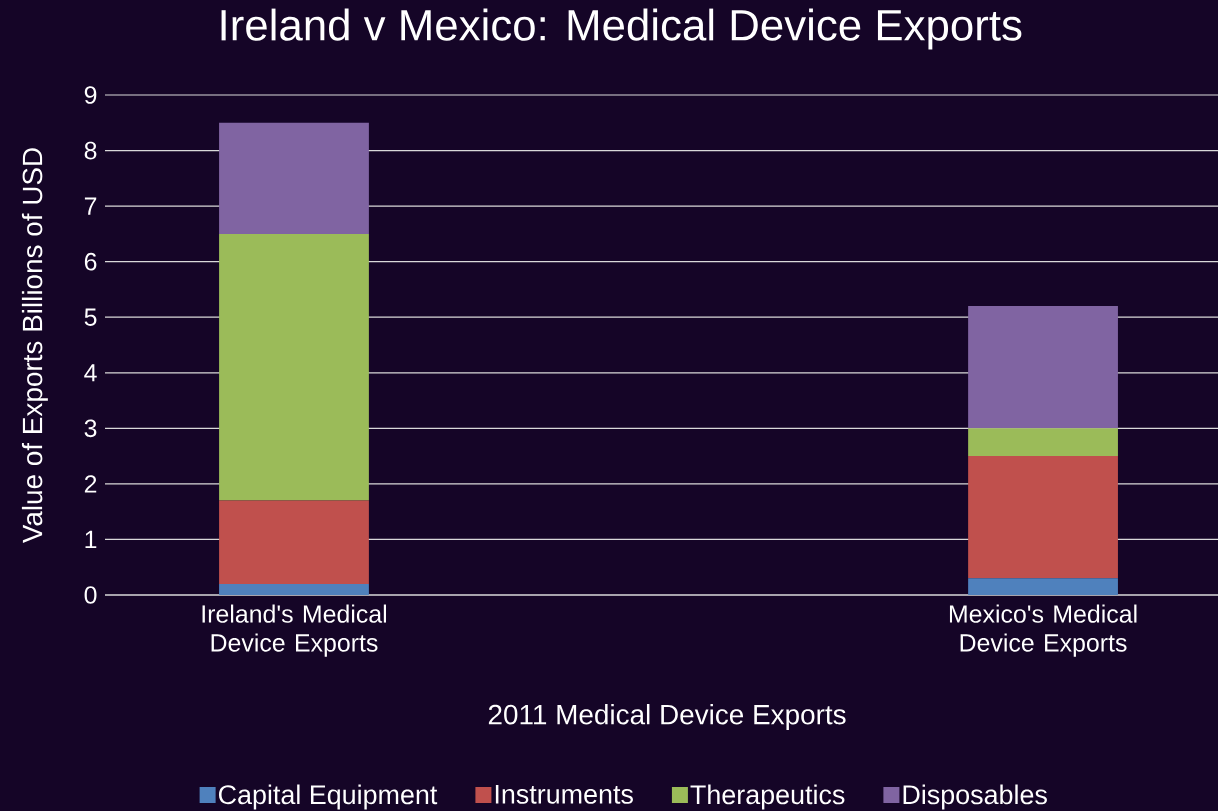  What do you see at coordinates (90, 484) in the screenshot?
I see `y-tick-label: 2` at bounding box center [90, 484].